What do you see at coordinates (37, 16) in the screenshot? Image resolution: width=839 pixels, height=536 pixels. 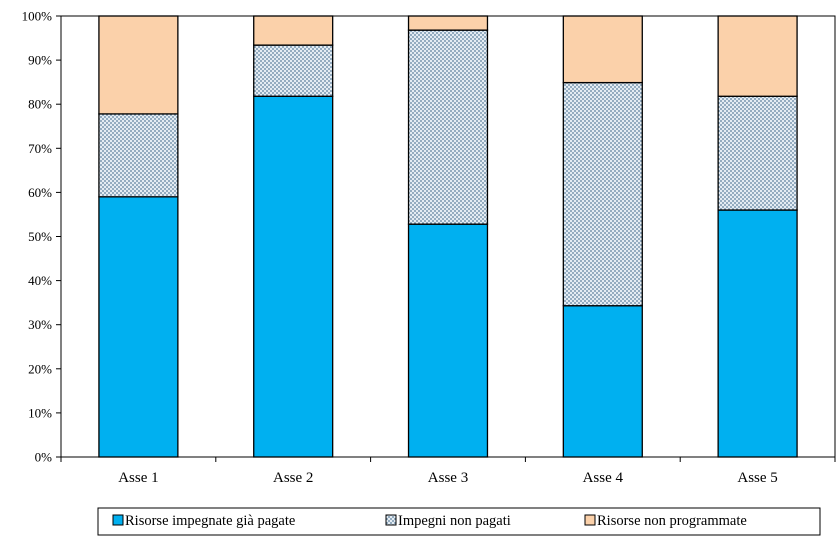 I see `y-tick-label: 100%` at bounding box center [37, 16].